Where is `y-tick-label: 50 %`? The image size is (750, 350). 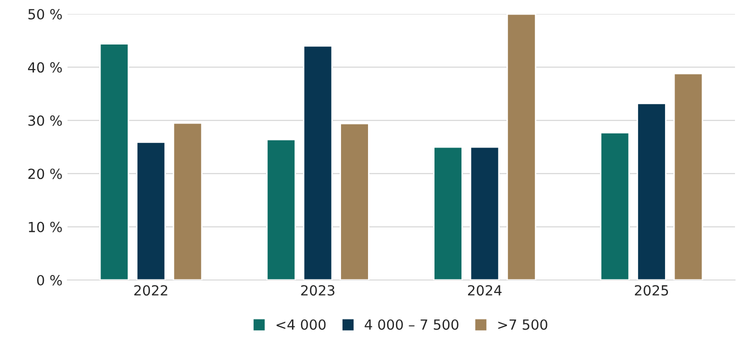
y-tick-label: 50 % is located at coordinates (45, 14).